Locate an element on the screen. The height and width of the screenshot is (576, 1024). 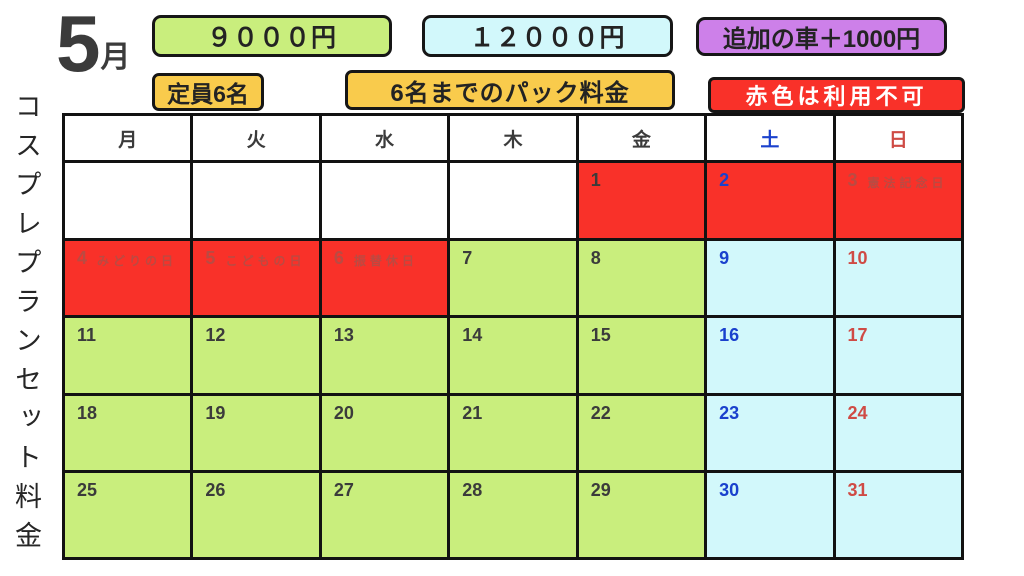
day-cell-18: 18 is located at coordinates (127, 433).